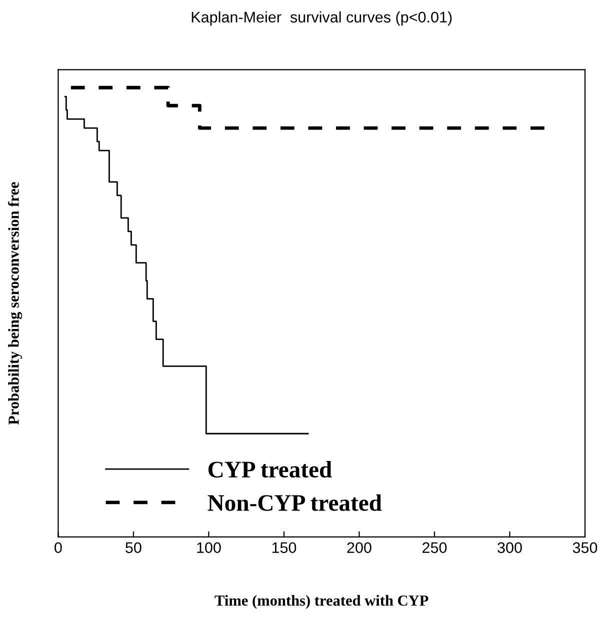 Image resolution: width=600 pixels, height=619 pixels. What do you see at coordinates (284, 548) in the screenshot?
I see `x-tick-label: 150` at bounding box center [284, 548].